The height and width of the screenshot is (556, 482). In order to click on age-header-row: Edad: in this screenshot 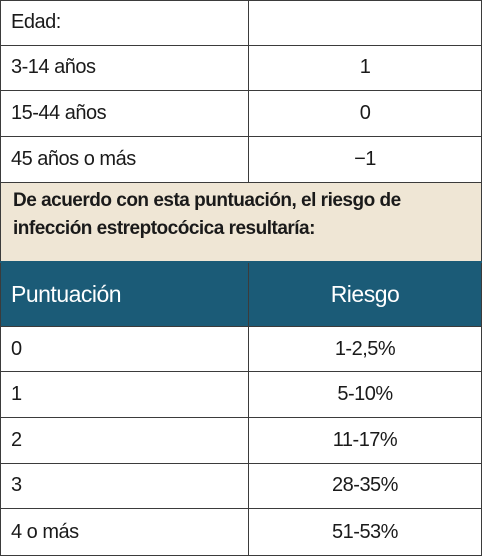, I will do `click(241, 23)`.